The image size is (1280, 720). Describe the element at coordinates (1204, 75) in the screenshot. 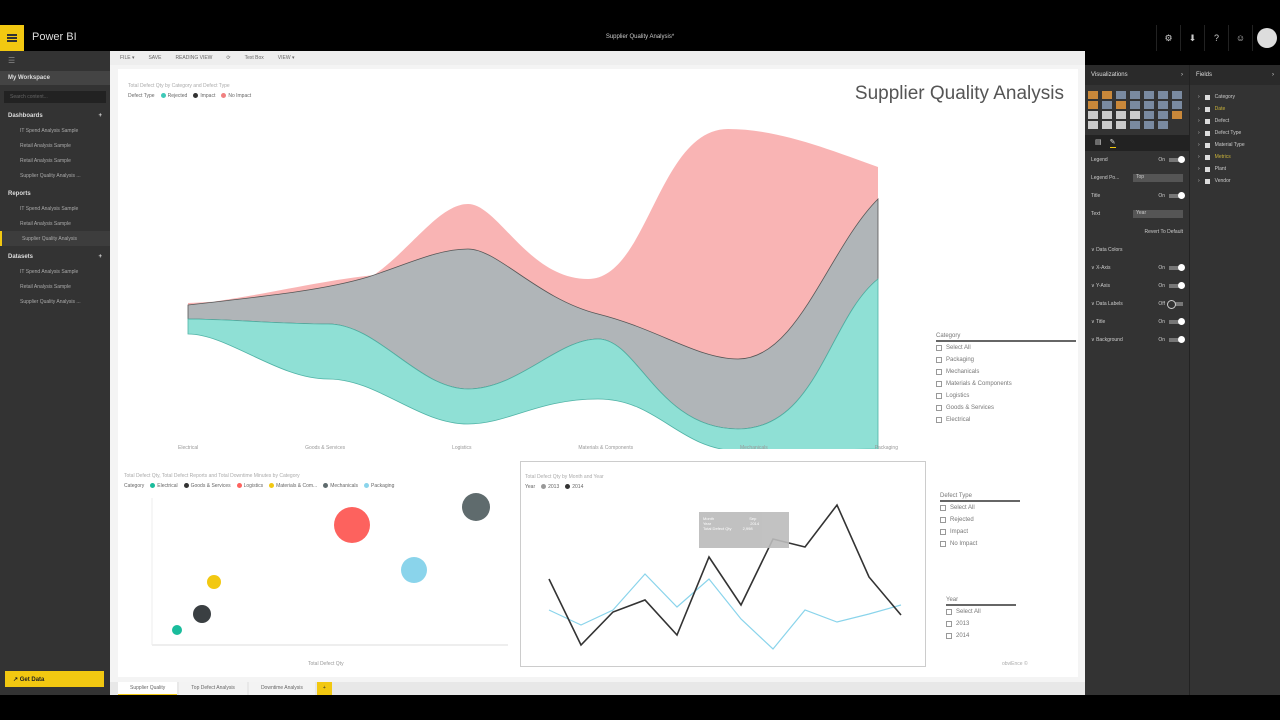

I see `fields-title: Fields` at that location.